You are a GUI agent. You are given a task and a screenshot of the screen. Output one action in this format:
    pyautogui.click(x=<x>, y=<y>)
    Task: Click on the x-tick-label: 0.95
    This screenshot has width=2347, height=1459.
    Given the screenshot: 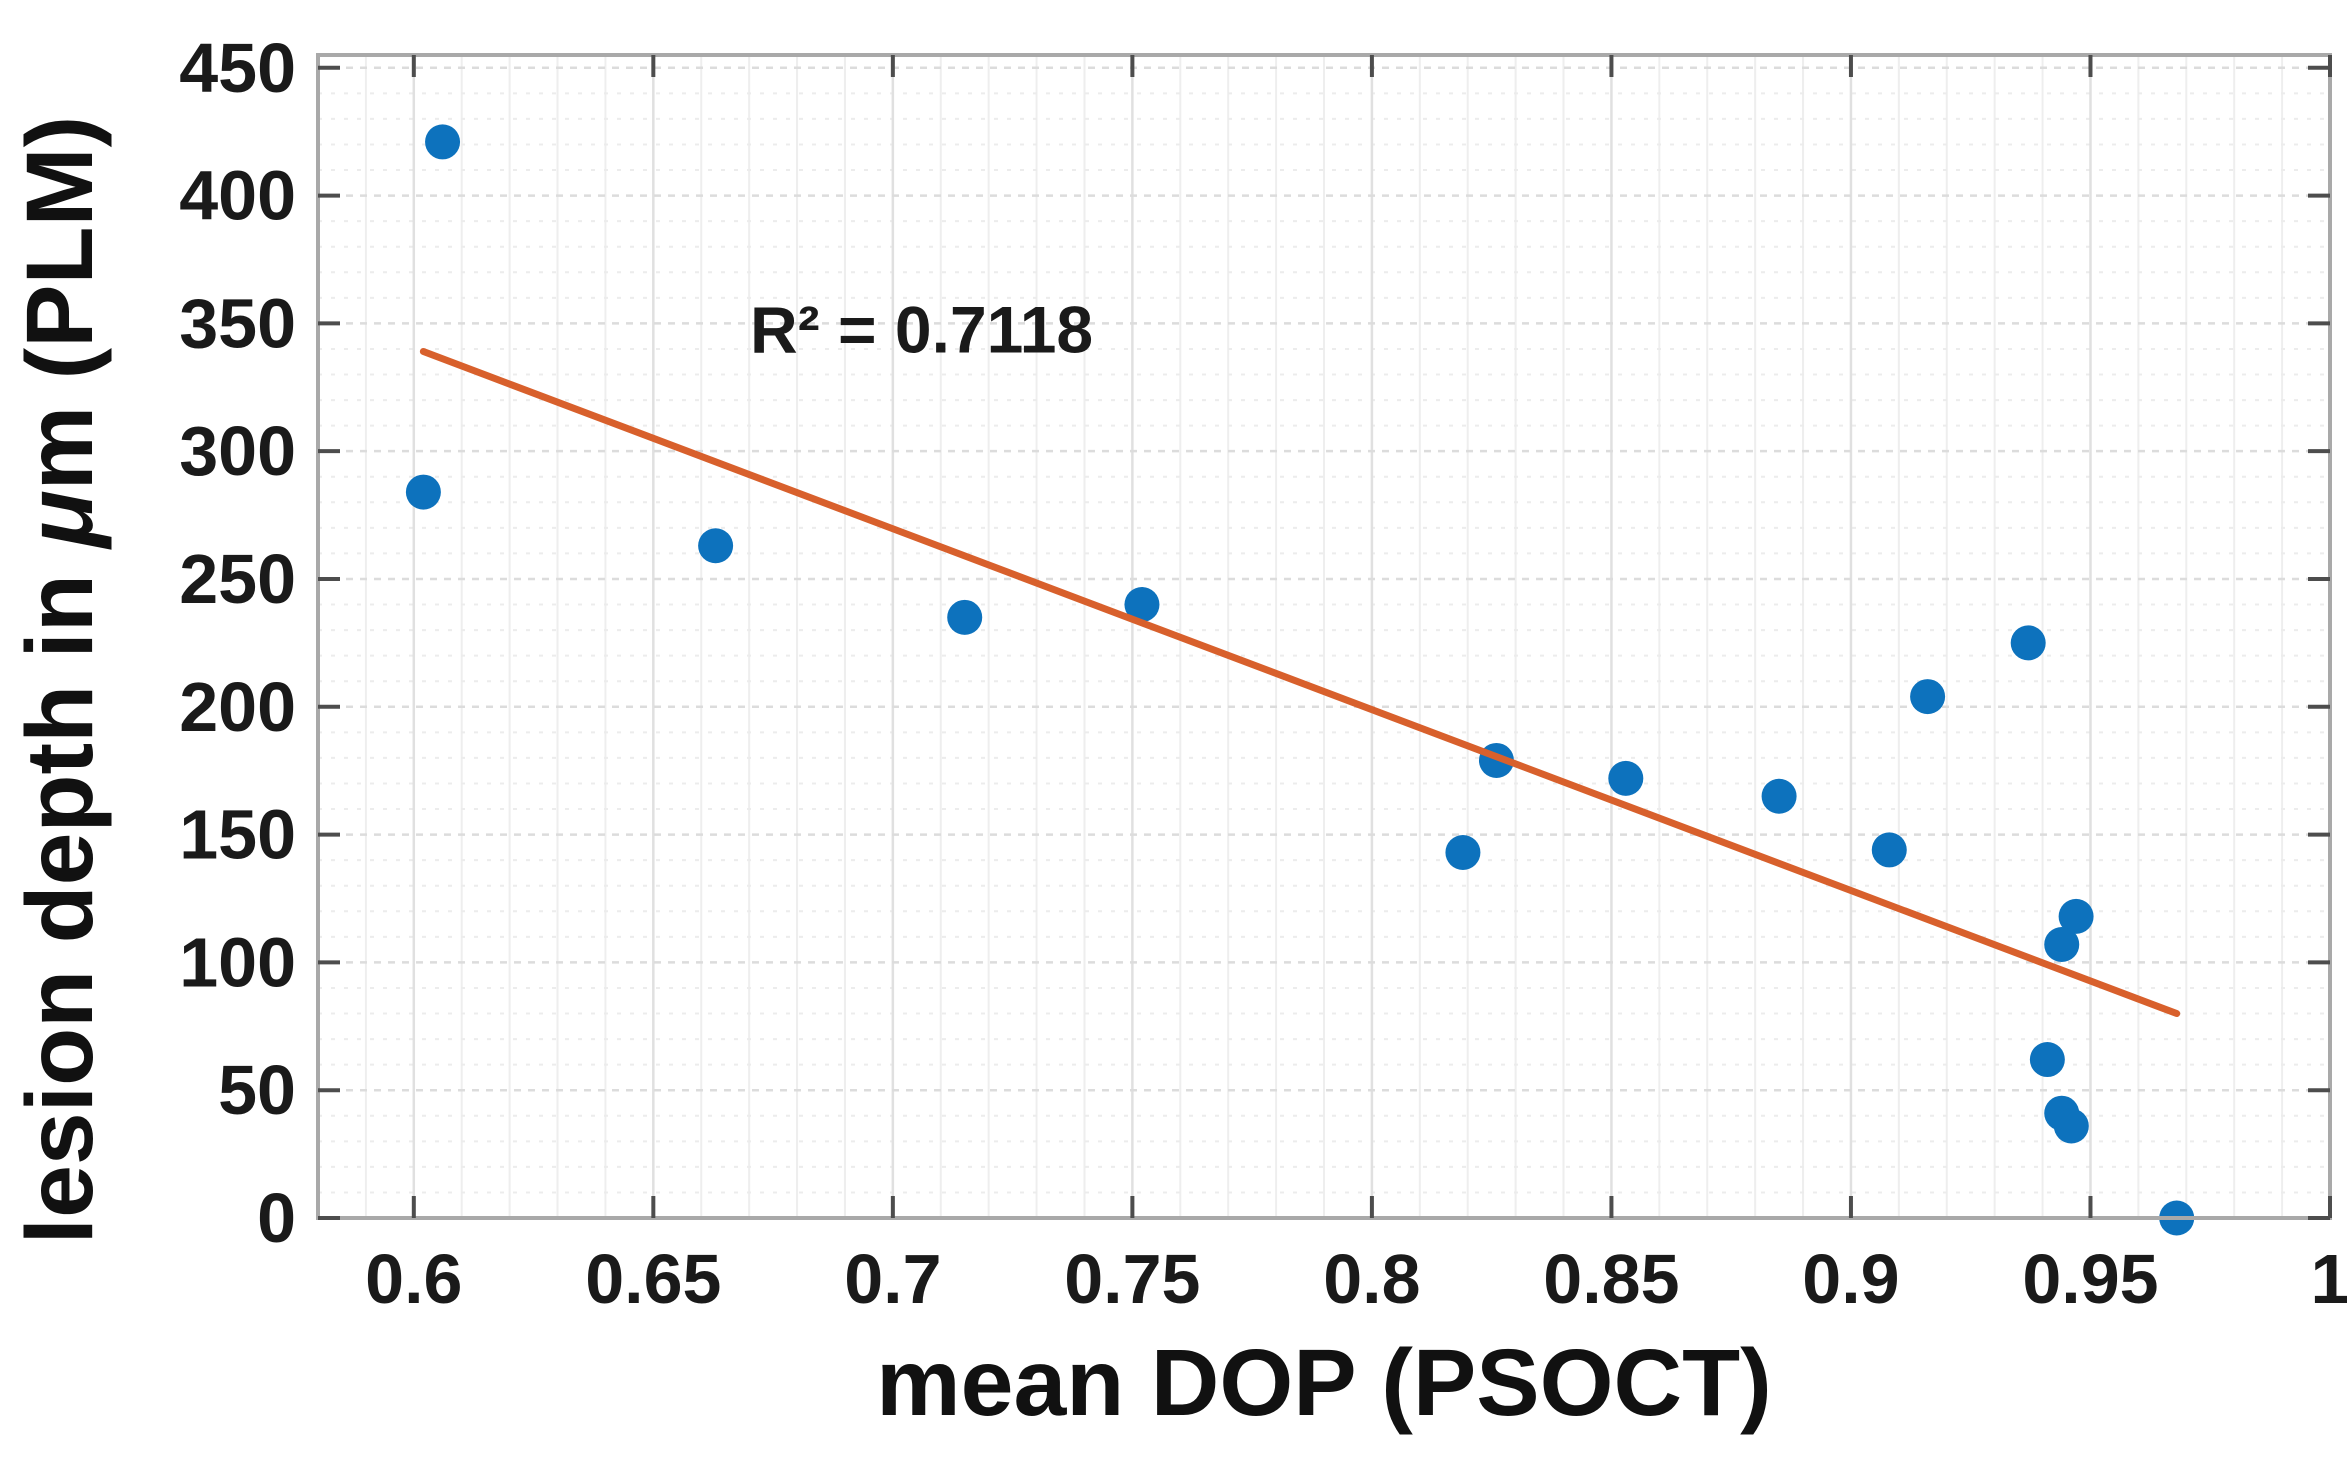 What is the action you would take?
    pyautogui.click(x=2090, y=1279)
    